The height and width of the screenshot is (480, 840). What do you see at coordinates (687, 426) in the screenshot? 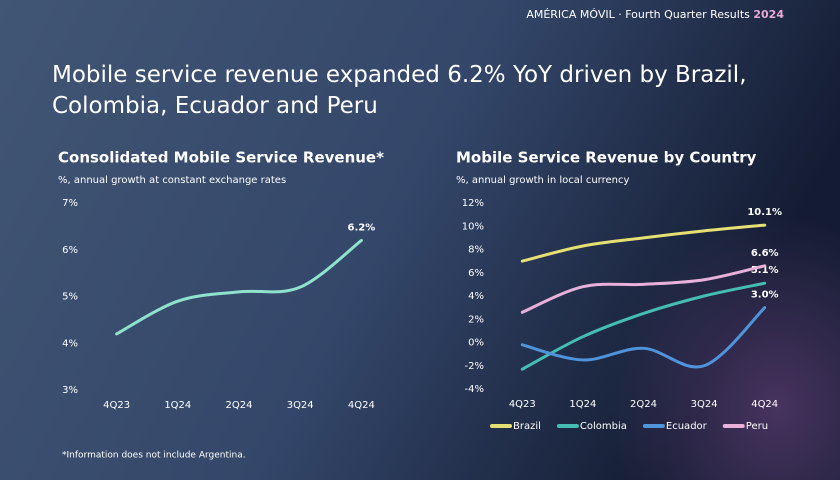
I see `legend-label: Ecuador` at bounding box center [687, 426].